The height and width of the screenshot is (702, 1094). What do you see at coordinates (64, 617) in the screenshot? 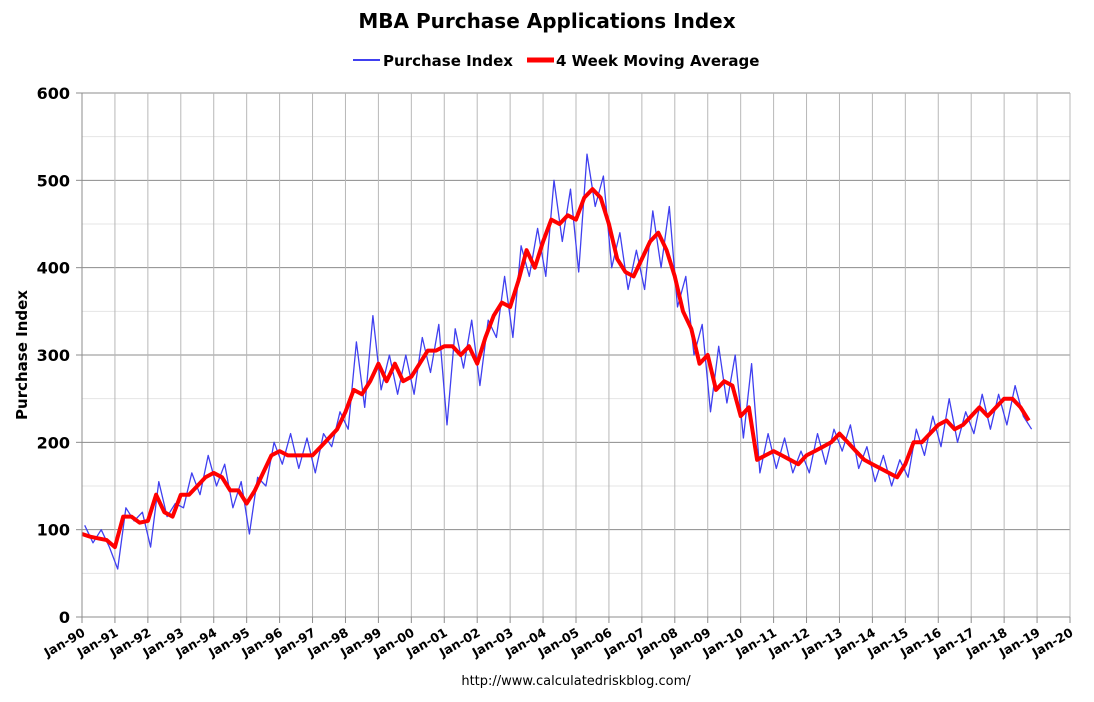
I see `y-tick-label: 0` at bounding box center [64, 617].